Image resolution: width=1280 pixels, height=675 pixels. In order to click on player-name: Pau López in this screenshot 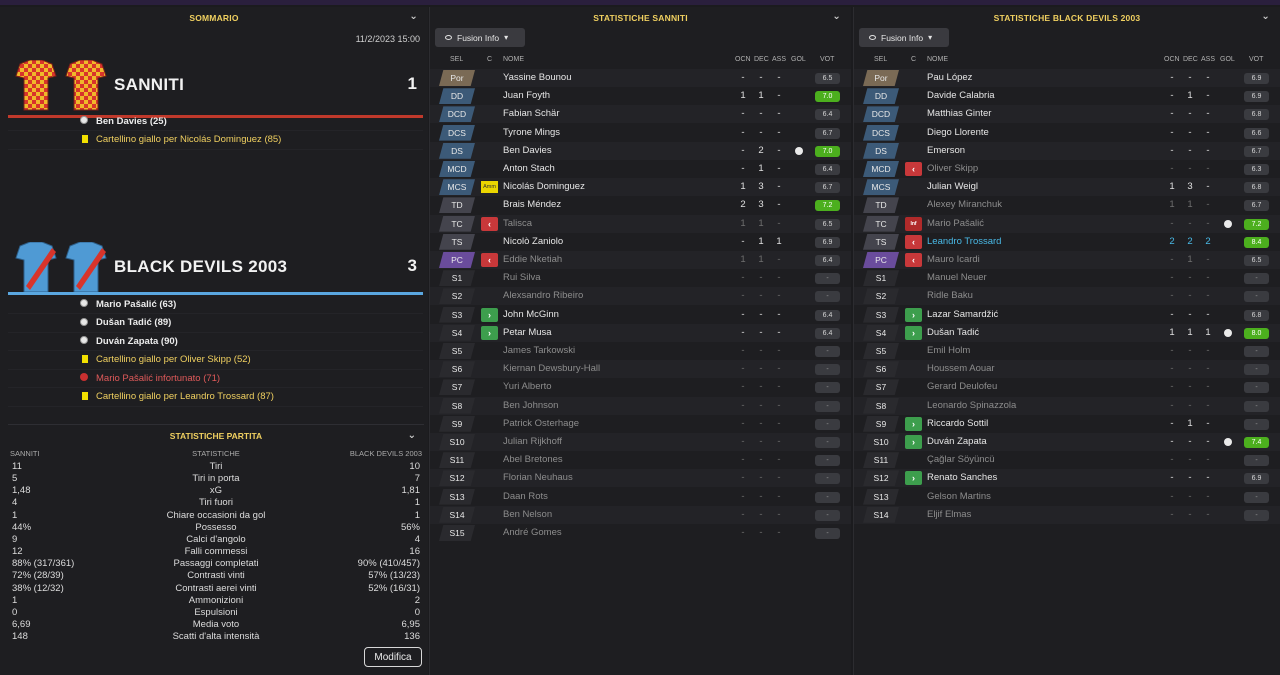, I will do `click(950, 77)`.